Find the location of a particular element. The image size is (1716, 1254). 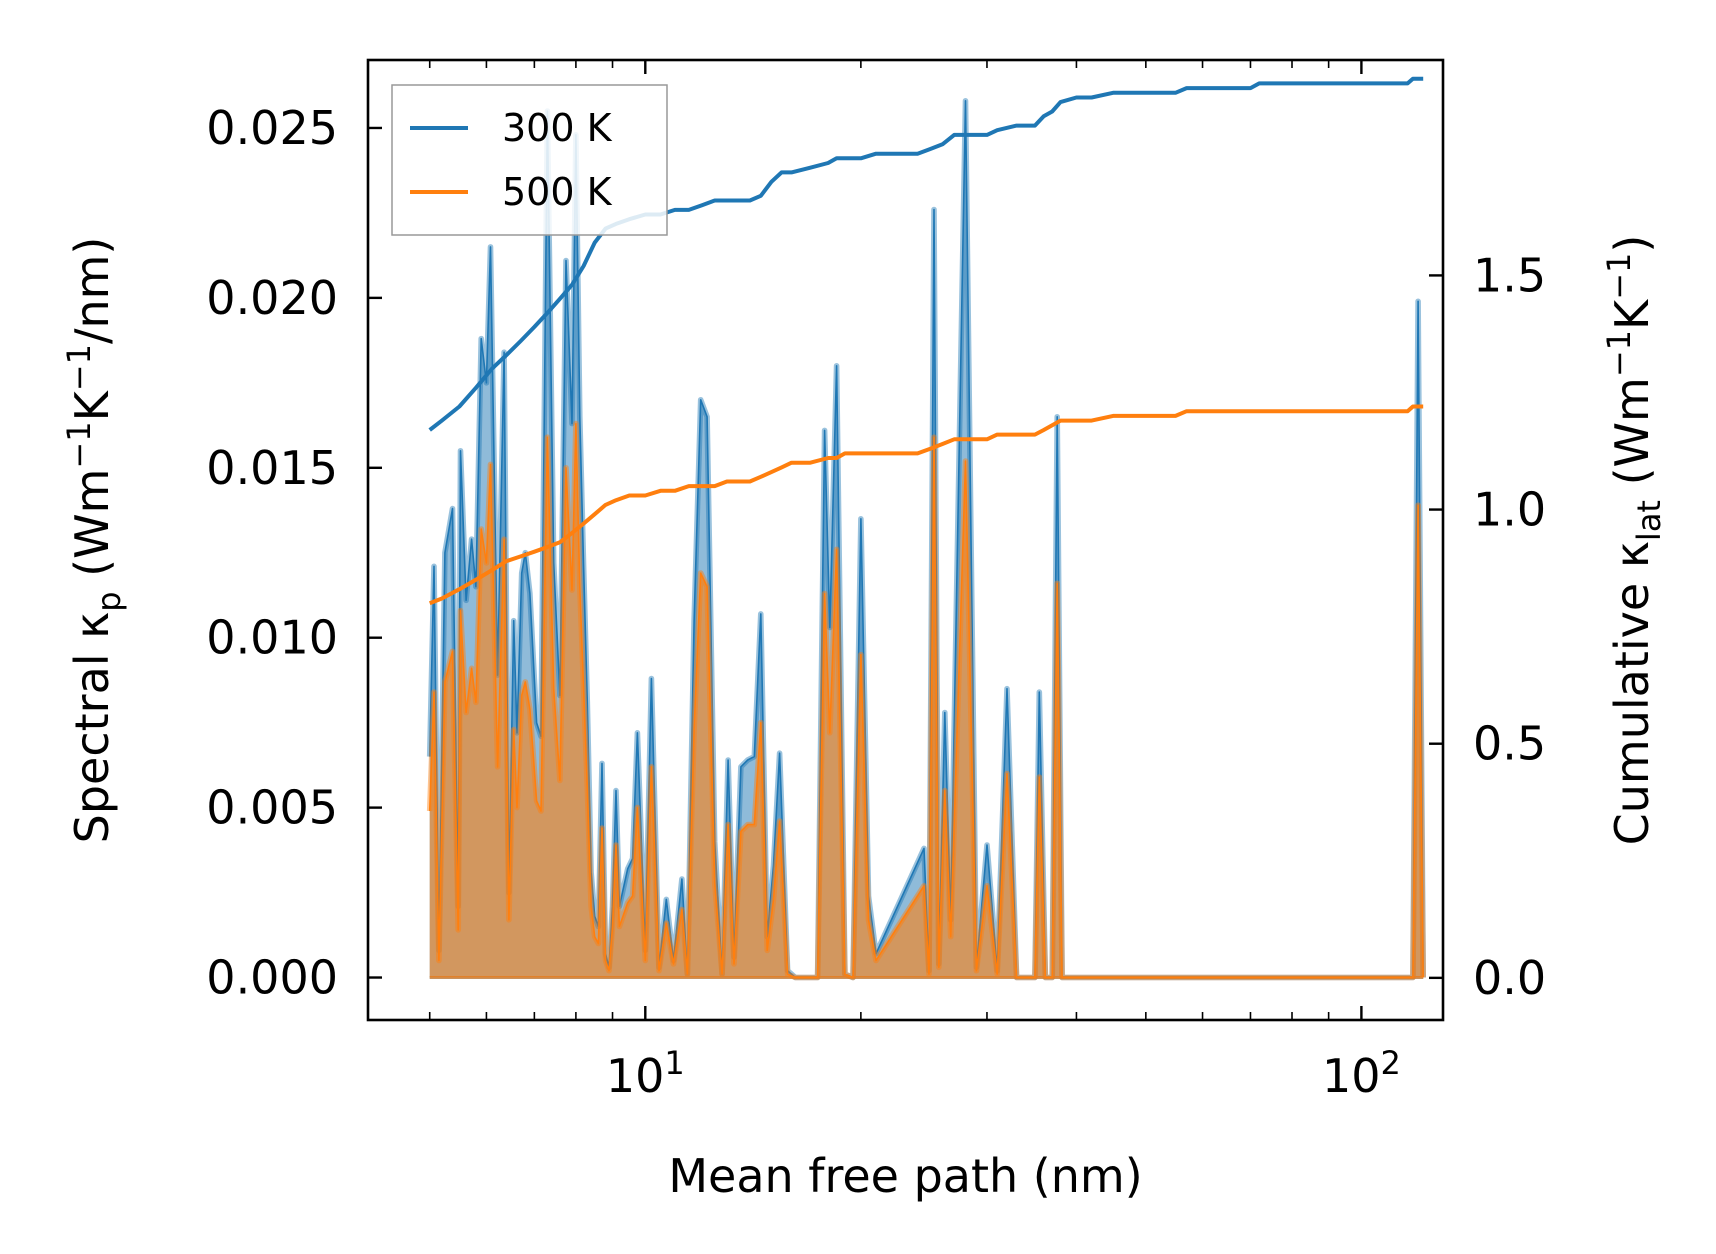

x-tick-label: 10¹ is located at coordinates (645, 1073).